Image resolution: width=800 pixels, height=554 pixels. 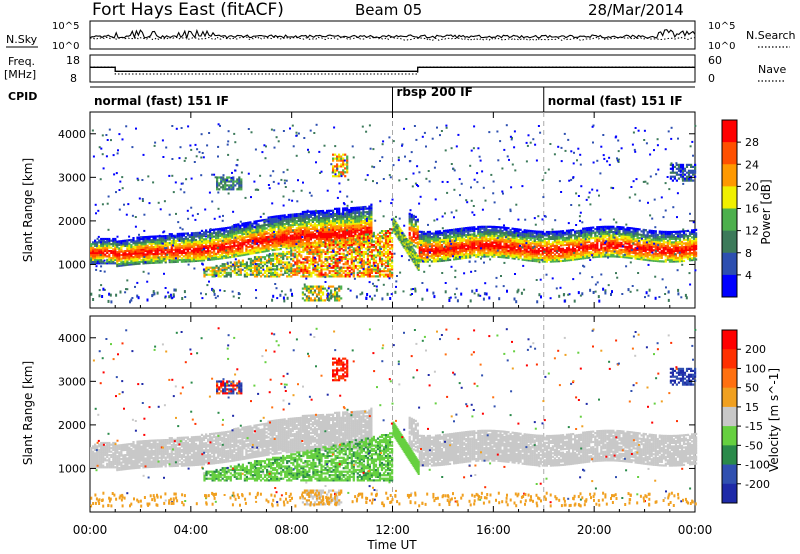 I want to click on noise-panel-frame, so click(x=392, y=35).